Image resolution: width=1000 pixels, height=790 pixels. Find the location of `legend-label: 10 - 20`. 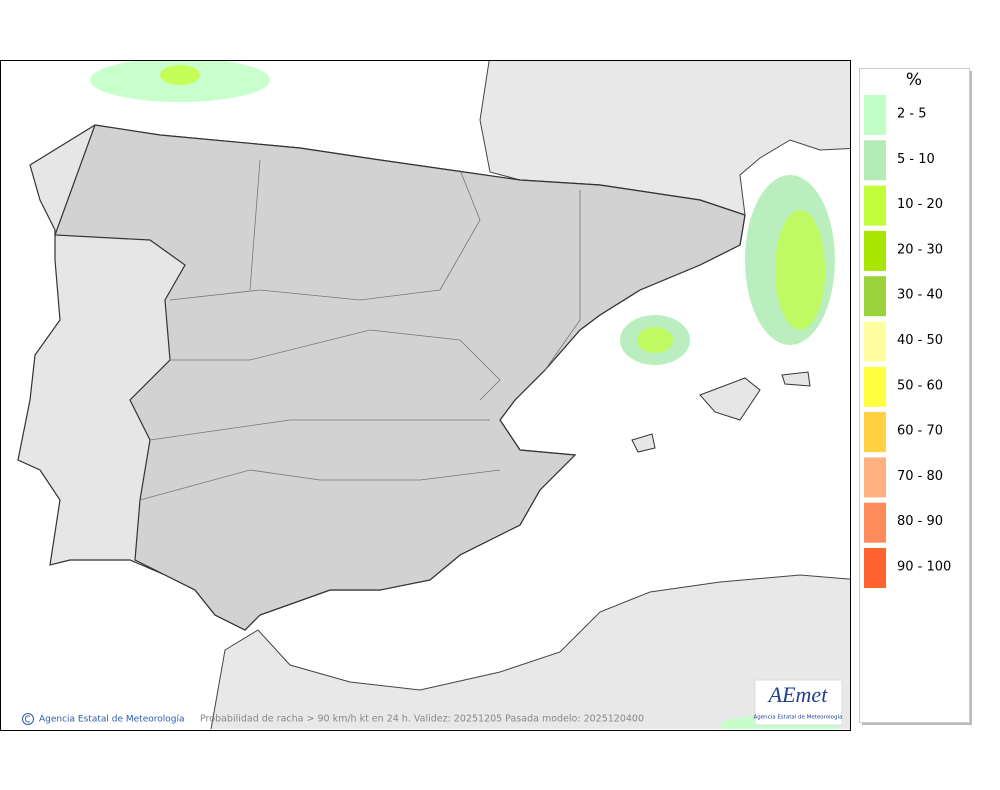

legend-label: 10 - 20 is located at coordinates (920, 204).